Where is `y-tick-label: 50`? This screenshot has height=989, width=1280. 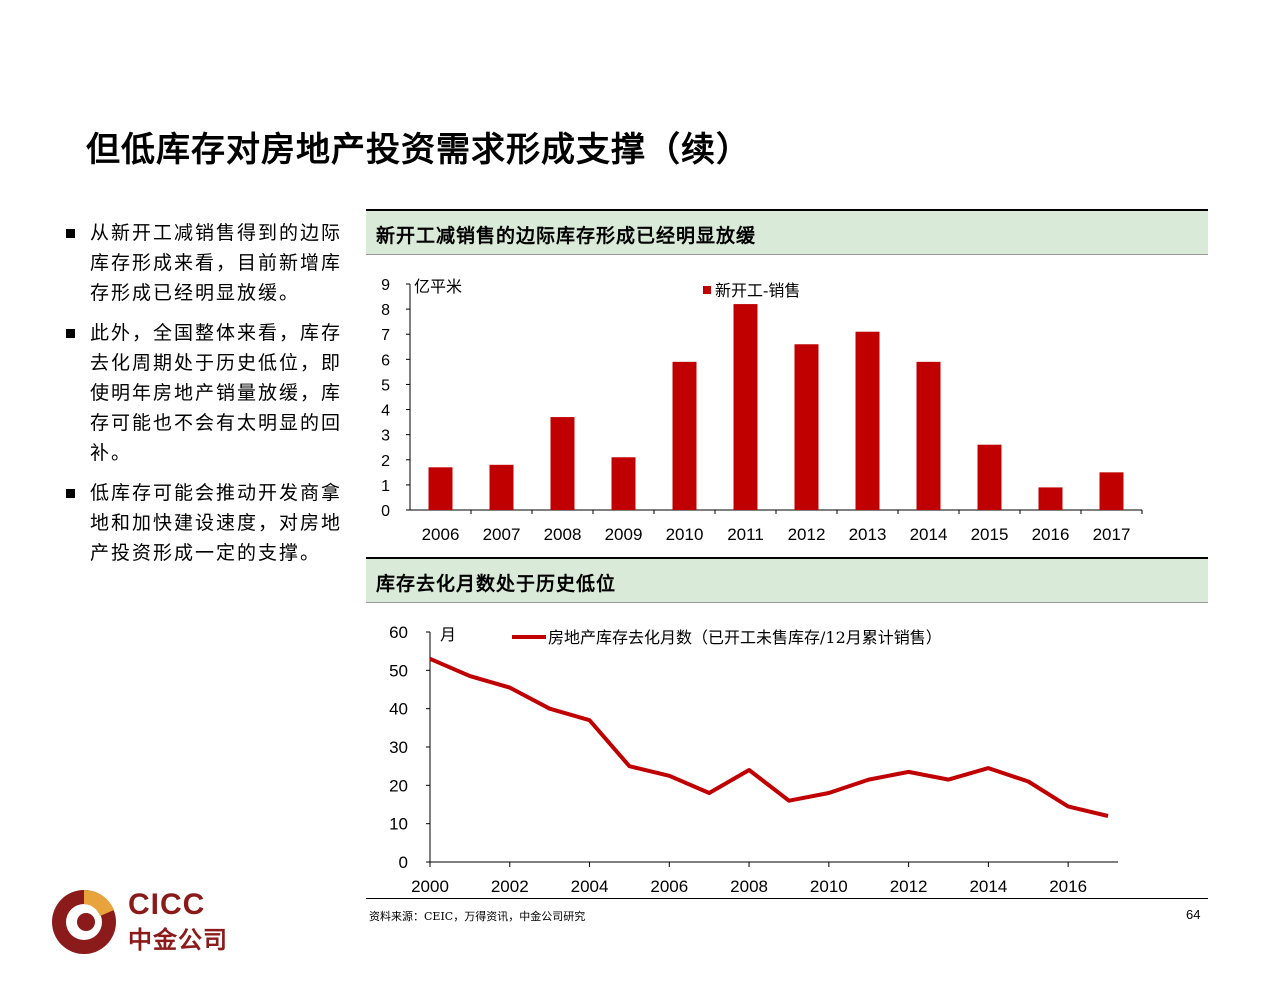 y-tick-label: 50 is located at coordinates (398, 670).